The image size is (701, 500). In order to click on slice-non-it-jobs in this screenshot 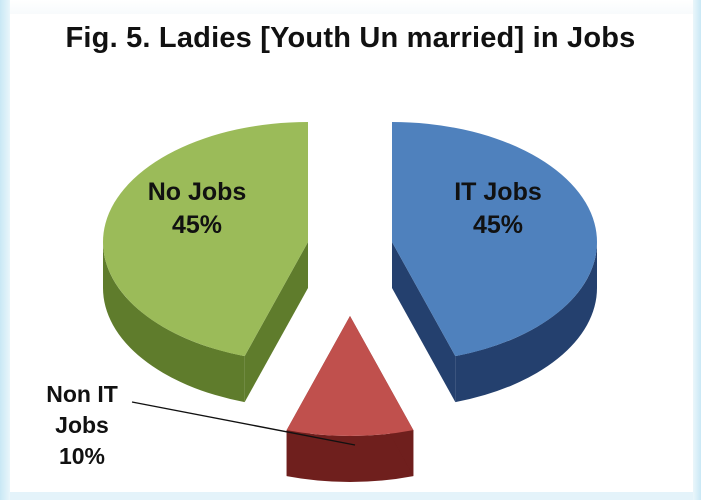, I will do `click(350, 376)`.